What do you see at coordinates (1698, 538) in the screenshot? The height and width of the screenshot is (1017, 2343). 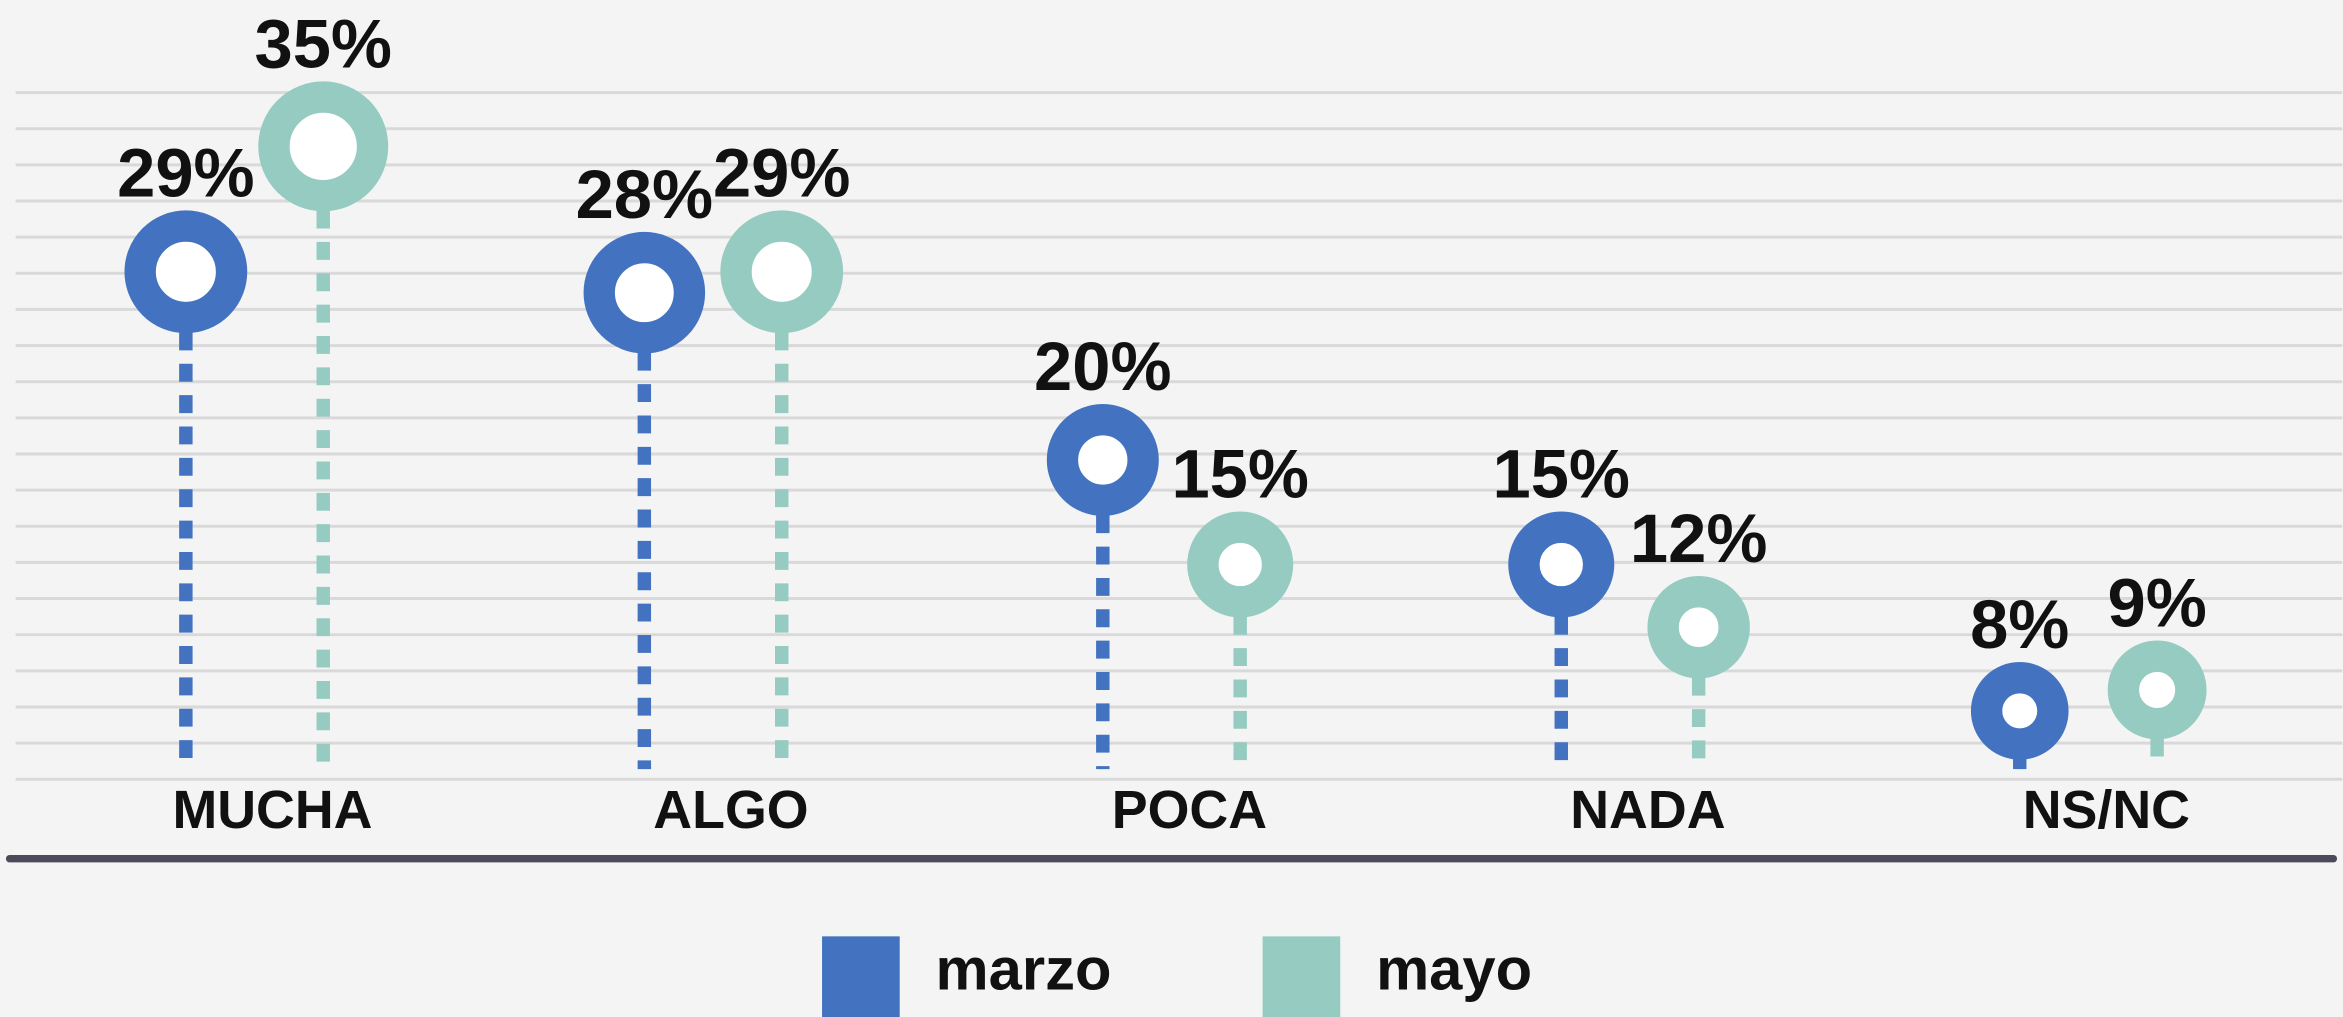 I see `value-label: 12%` at bounding box center [1698, 538].